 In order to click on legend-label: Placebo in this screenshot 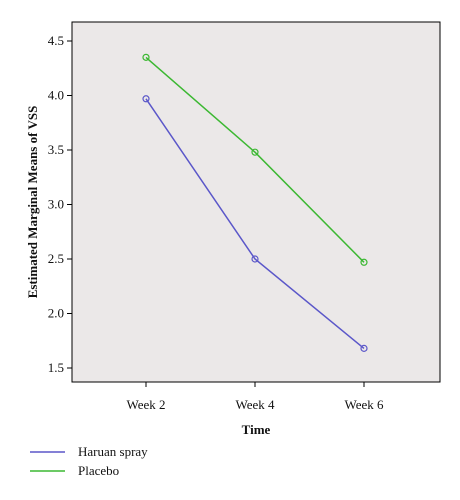, I will do `click(98, 470)`.